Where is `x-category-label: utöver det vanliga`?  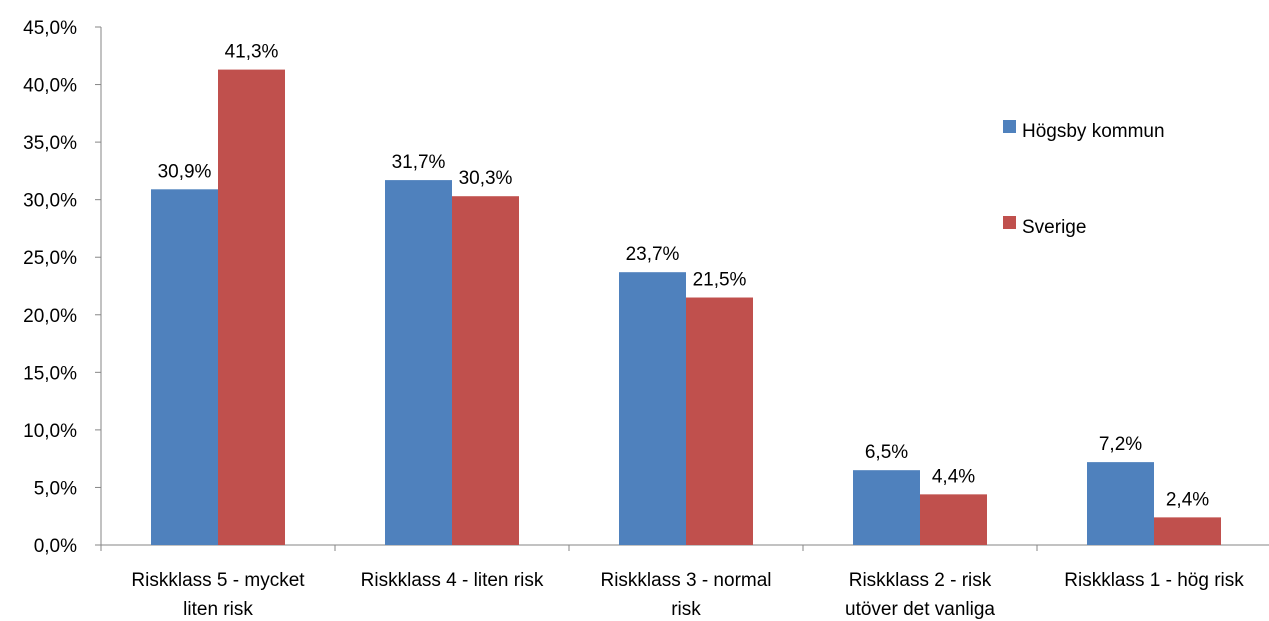
x-category-label: utöver det vanliga is located at coordinates (920, 609).